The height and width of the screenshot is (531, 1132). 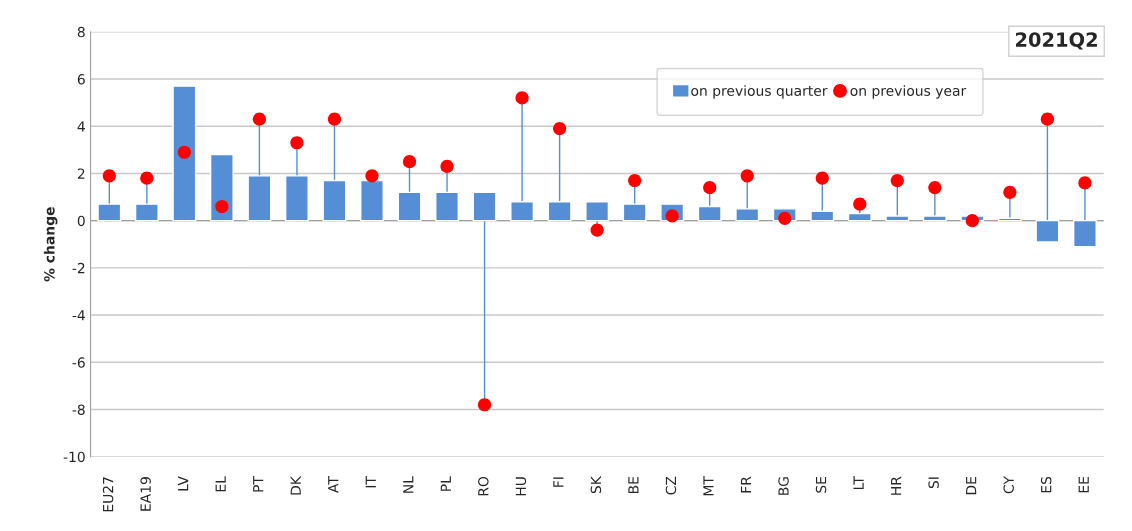 What do you see at coordinates (78, 362) in the screenshot?
I see `y-tick-label: -6` at bounding box center [78, 362].